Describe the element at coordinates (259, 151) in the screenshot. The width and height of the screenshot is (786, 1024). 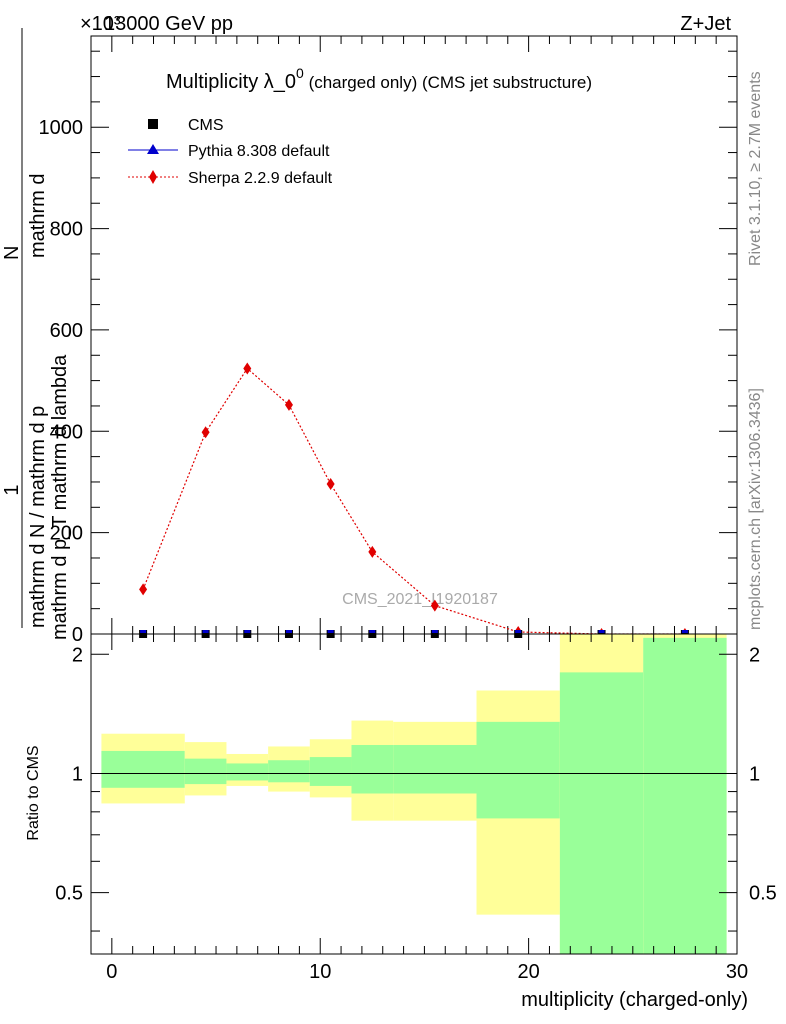
I see `legend-label: Pythia 8.308 default` at that location.